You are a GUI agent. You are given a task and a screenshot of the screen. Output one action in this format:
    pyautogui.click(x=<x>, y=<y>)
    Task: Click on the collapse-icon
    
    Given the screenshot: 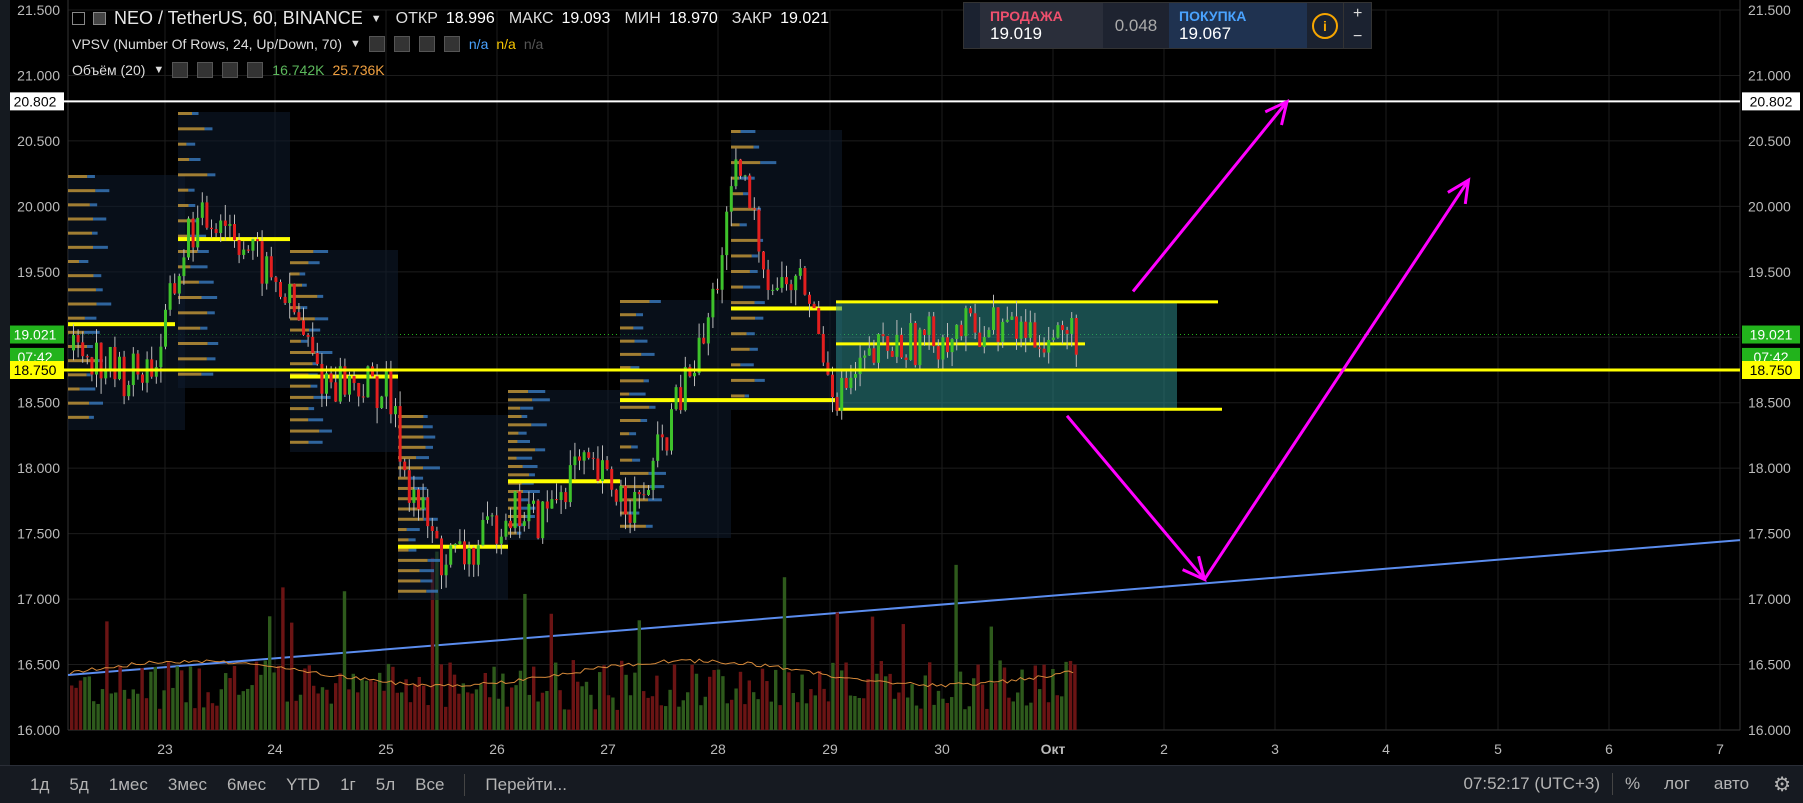 What is the action you would take?
    pyautogui.click(x=78, y=18)
    